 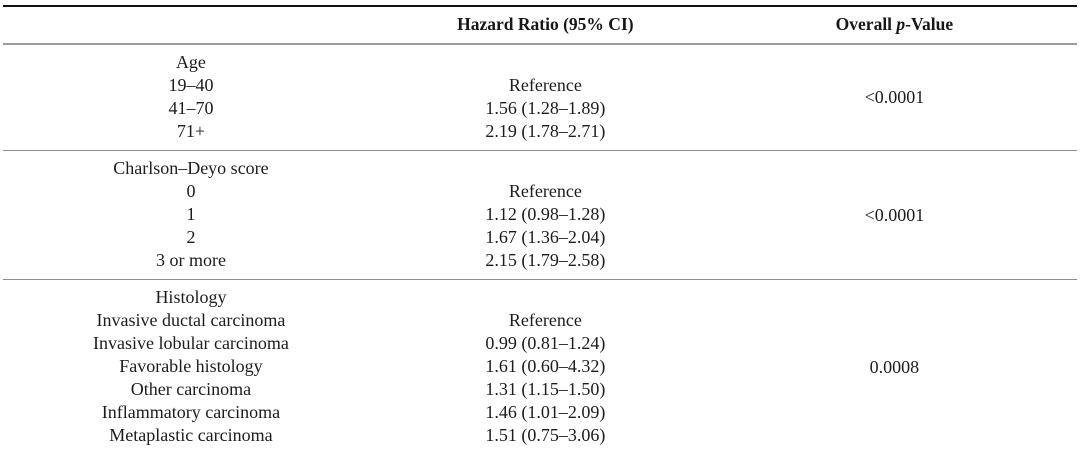 I want to click on category-label: 3 or more, so click(x=190, y=260).